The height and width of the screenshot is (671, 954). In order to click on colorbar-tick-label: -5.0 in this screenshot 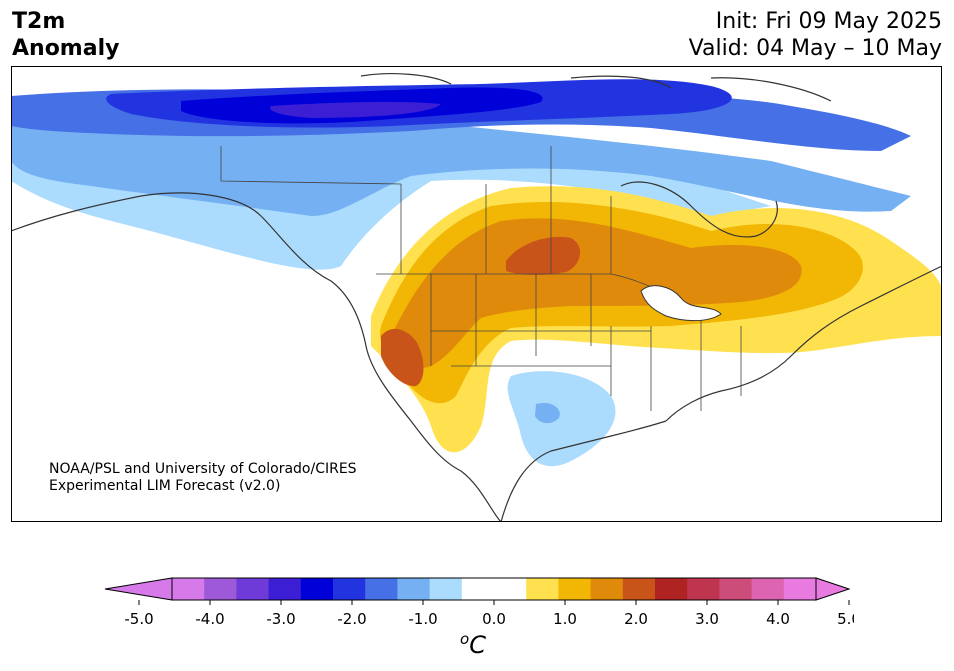, I will do `click(138, 619)`.